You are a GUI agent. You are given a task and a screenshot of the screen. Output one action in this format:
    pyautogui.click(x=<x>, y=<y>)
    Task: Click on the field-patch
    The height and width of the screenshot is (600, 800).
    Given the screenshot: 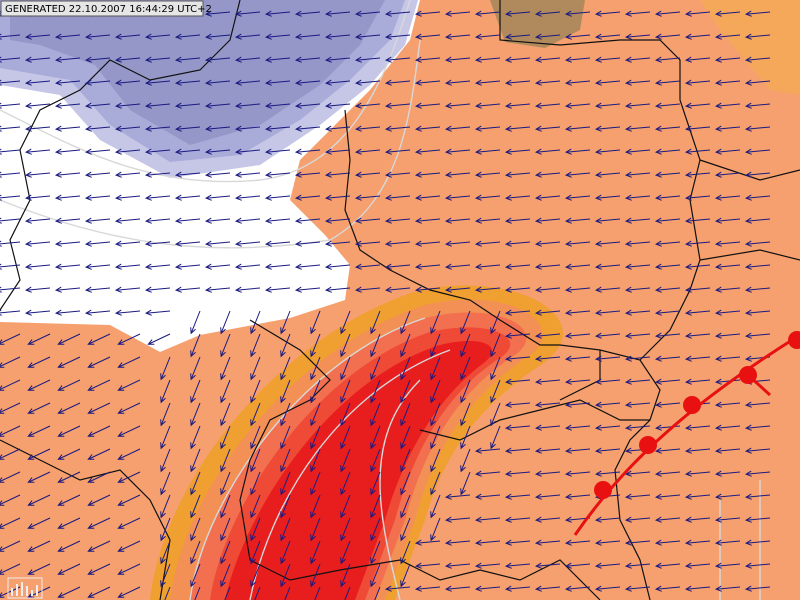 What is the action you would take?
    pyautogui.click(x=750, y=47)
    